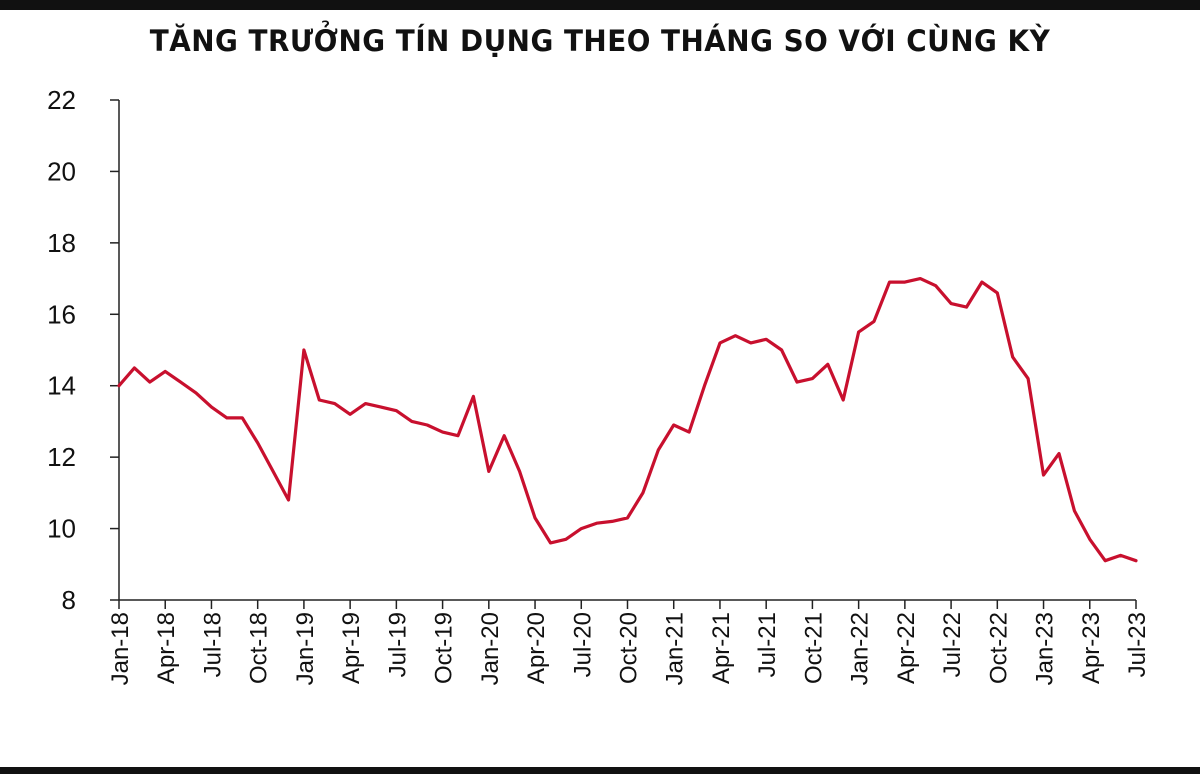 This screenshot has width=1200, height=784. Describe the element at coordinates (351, 648) in the screenshot. I see `x-tick-label: Apr-19` at that location.